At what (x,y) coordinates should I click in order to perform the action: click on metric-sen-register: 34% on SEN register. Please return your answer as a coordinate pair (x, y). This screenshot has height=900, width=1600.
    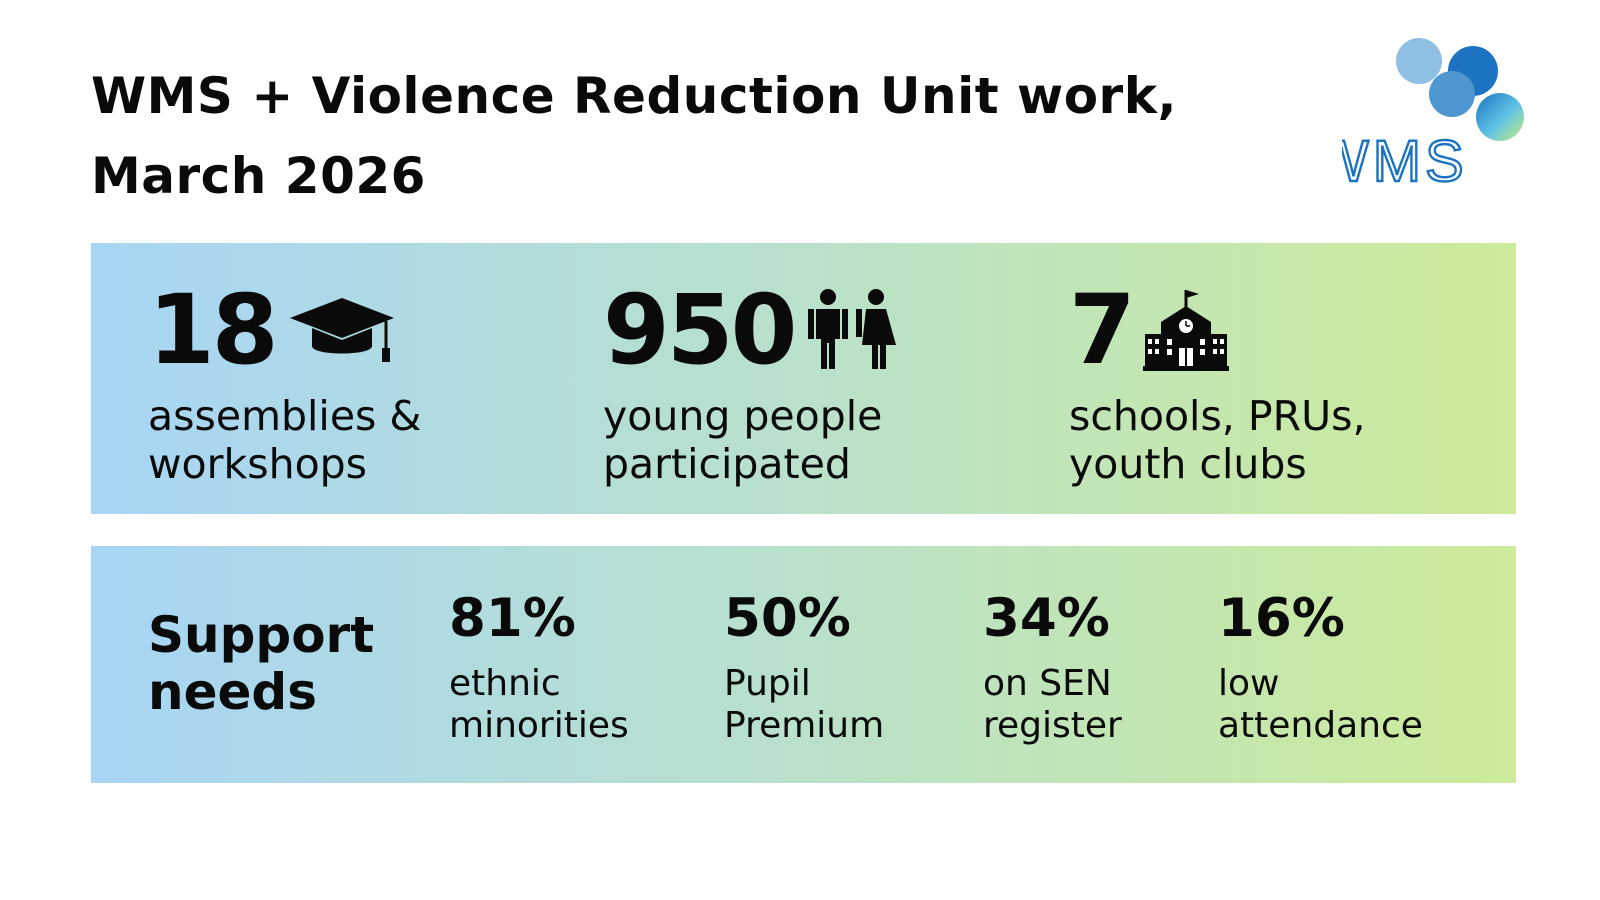
    Looking at the image, I should click on (1052, 667).